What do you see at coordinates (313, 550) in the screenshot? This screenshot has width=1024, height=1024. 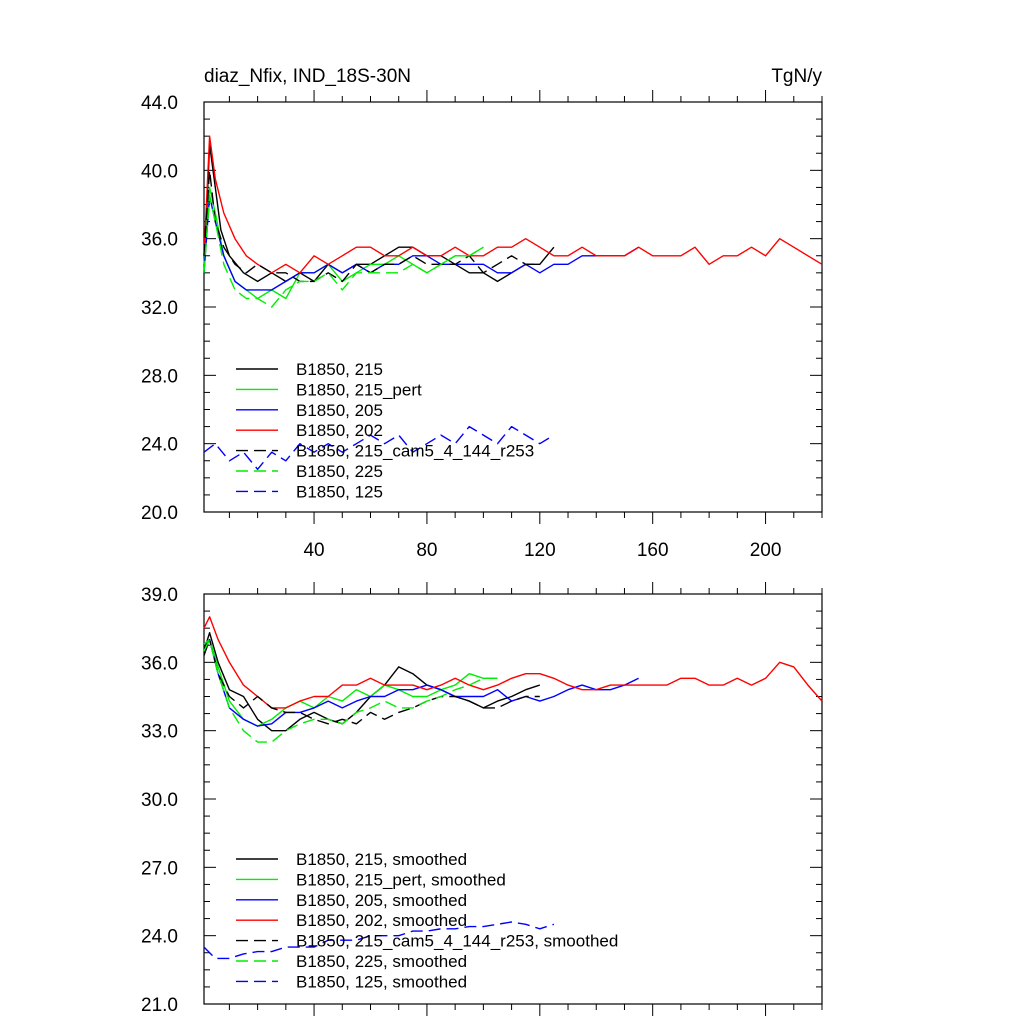 I see `x-tick-label: 40` at bounding box center [313, 550].